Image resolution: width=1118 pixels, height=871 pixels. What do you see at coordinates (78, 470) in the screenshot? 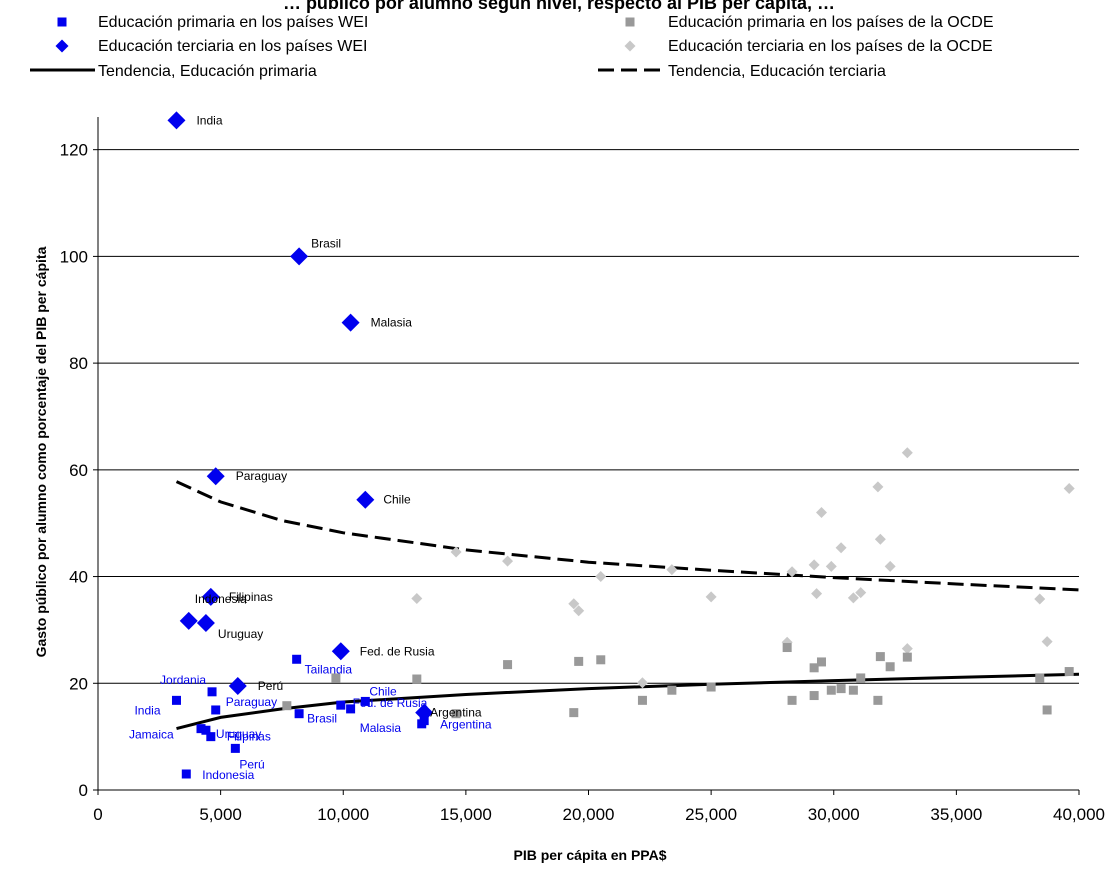
I see `y-tick-label: 60` at bounding box center [78, 470].